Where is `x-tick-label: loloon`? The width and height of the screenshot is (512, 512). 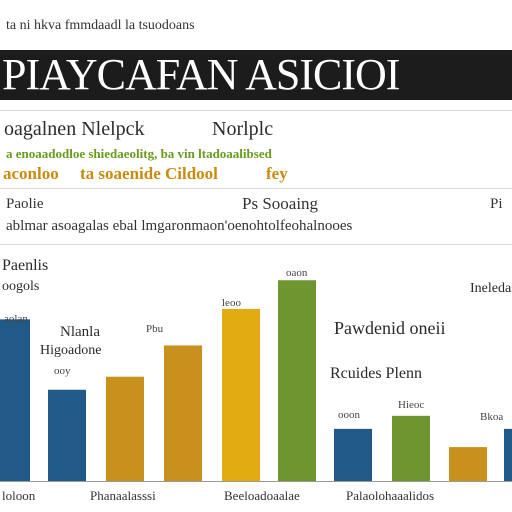
x-tick-label: loloon is located at coordinates (19, 495).